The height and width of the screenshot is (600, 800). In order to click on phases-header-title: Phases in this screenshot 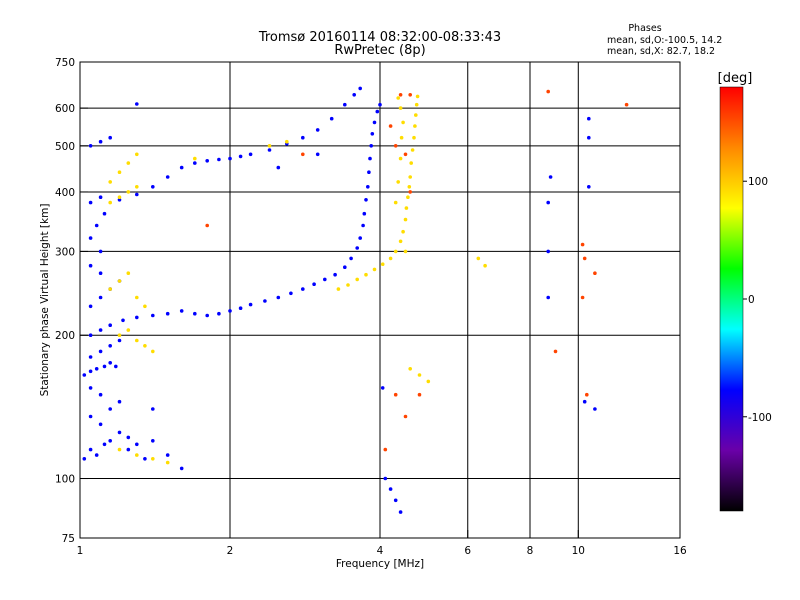, I will do `click(644, 28)`.